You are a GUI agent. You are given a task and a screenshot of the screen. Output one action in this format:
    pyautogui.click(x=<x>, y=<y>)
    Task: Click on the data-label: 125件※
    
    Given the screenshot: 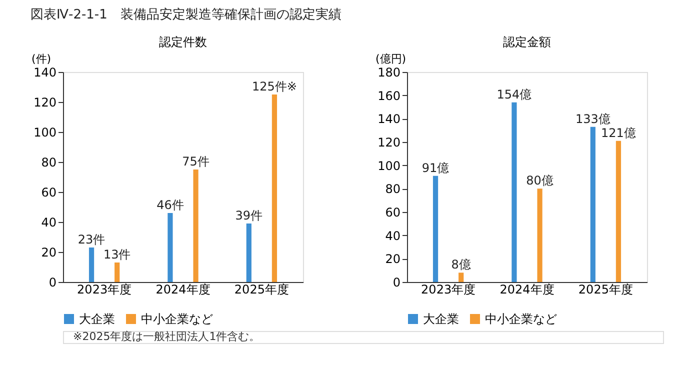 What is the action you would take?
    pyautogui.click(x=274, y=87)
    